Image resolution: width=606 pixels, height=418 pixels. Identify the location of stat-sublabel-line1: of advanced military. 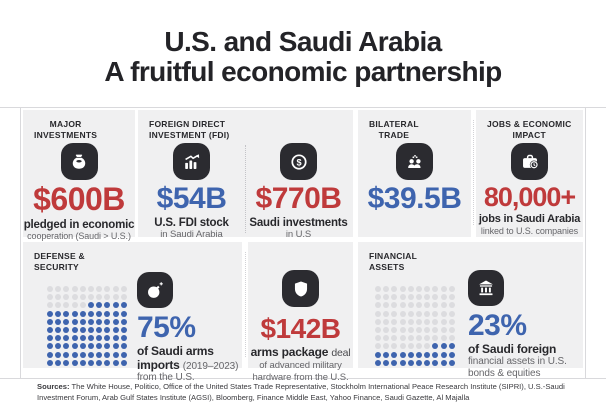
(300, 366).